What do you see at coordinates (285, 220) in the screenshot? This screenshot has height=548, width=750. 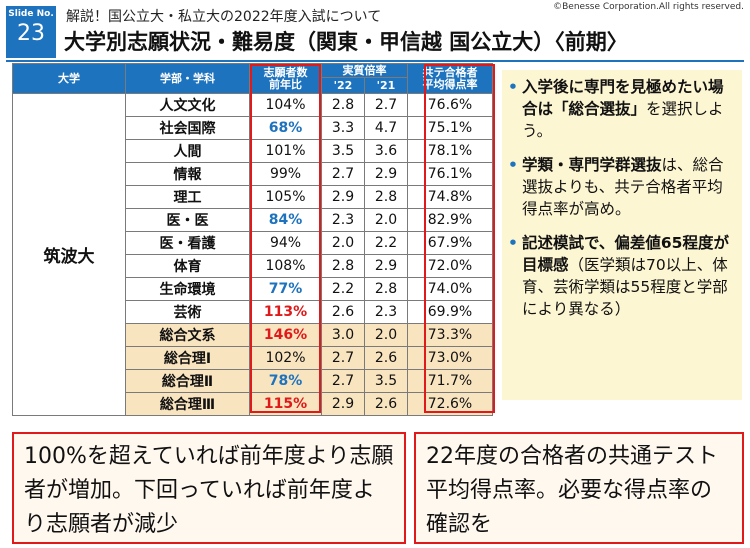 I see `applicants-change-cell: 84%` at bounding box center [285, 220].